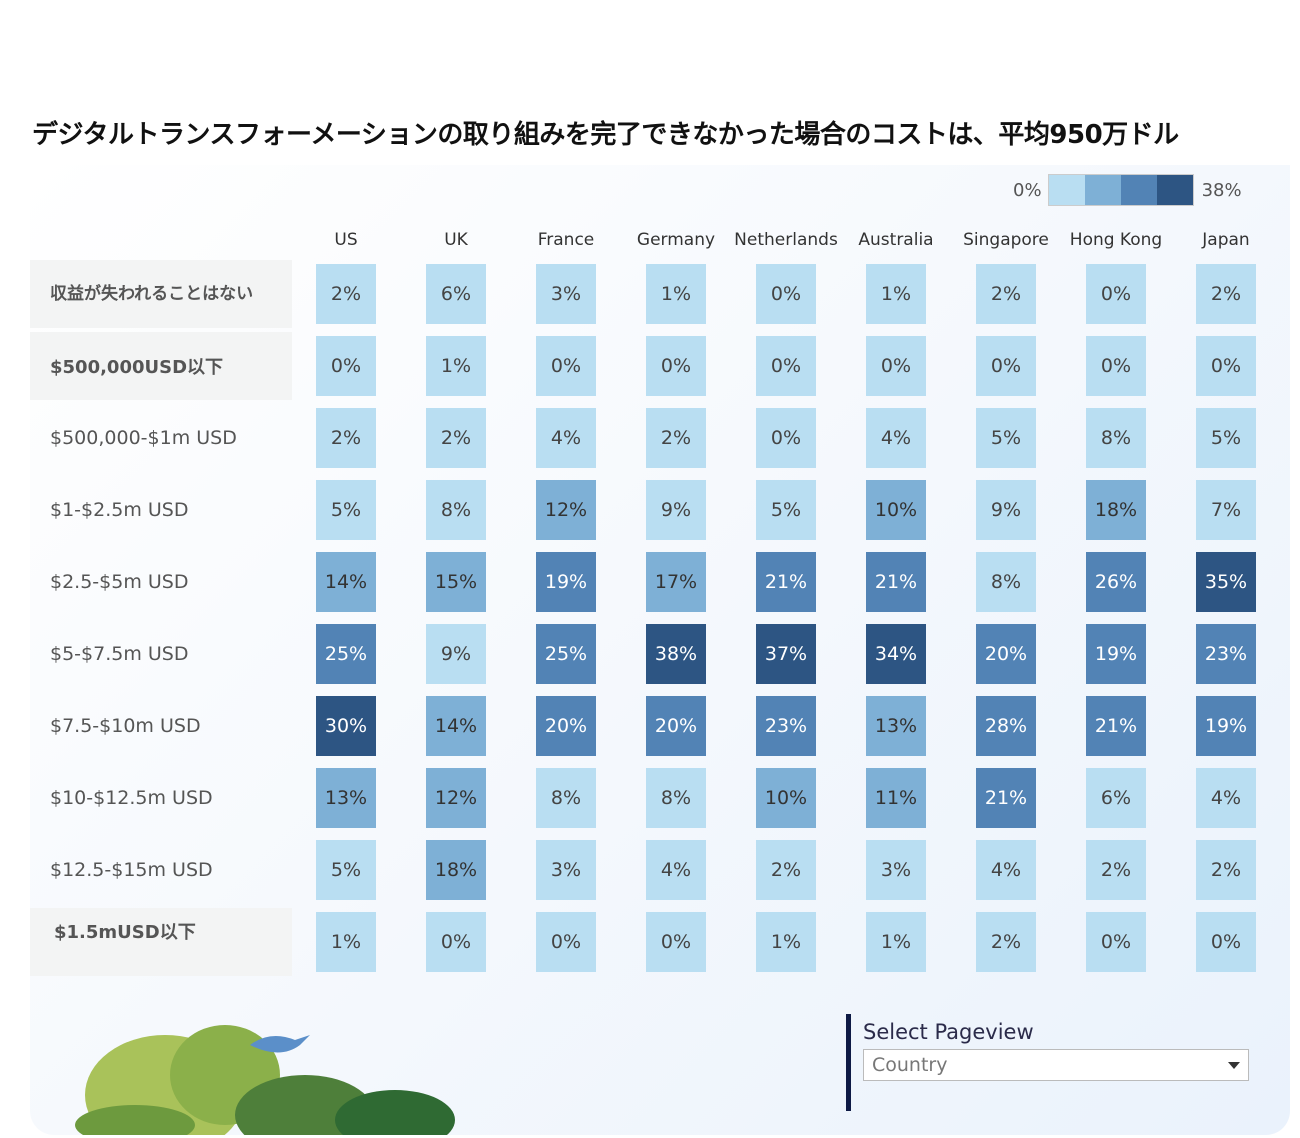 This screenshot has height=1138, width=1300. I want to click on heatmap-cell: 30%, so click(346, 726).